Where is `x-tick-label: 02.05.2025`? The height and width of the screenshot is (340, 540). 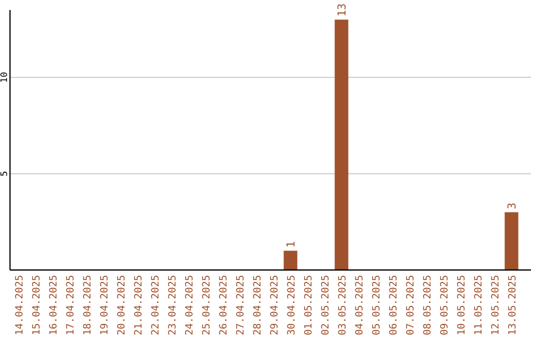 x-tick-label: 02.05.2025 is located at coordinates (326, 305).